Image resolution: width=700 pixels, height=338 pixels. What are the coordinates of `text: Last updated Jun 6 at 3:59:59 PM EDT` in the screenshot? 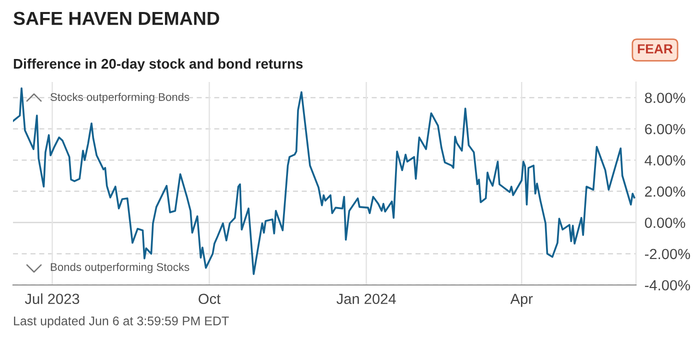 It's located at (121, 322).